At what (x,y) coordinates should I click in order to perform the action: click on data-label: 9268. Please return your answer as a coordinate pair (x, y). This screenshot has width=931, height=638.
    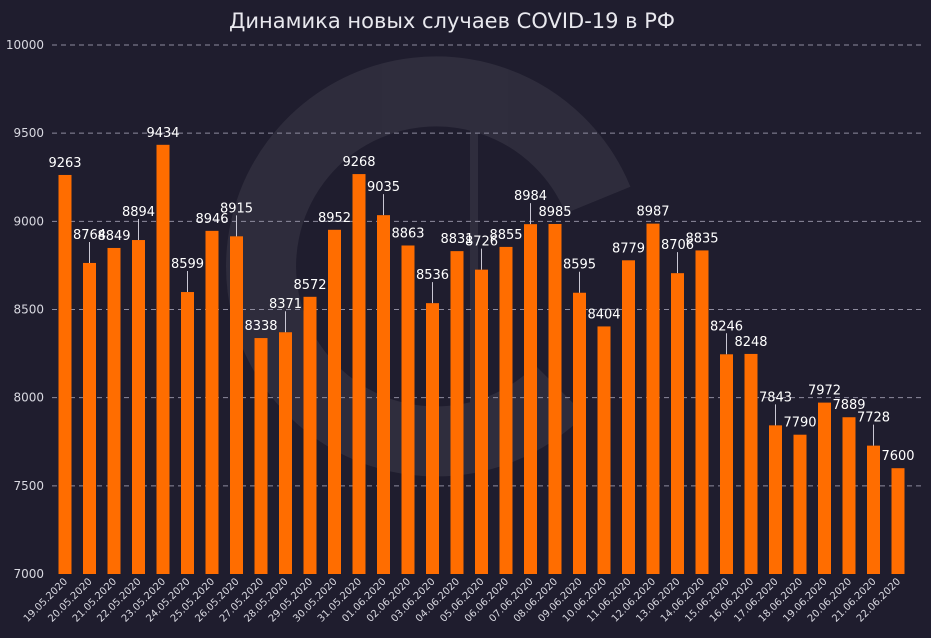
    Looking at the image, I should click on (358, 162).